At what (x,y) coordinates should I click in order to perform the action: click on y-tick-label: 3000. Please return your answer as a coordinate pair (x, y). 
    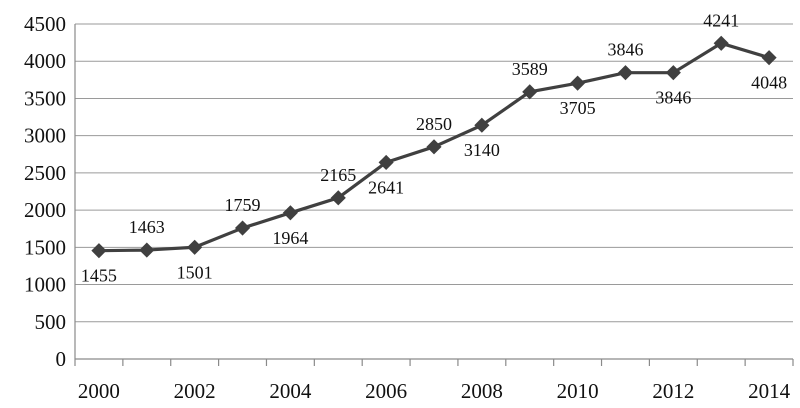
    Looking at the image, I should click on (45, 136).